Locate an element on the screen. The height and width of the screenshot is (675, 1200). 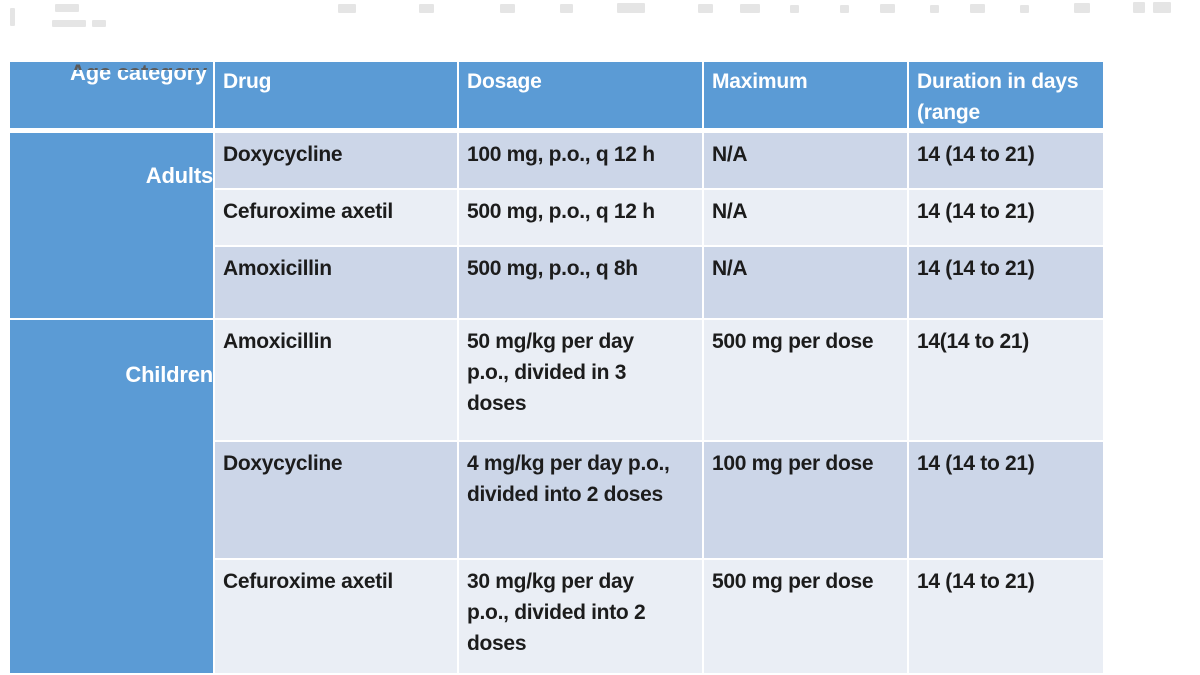
column-header-drug: Drug is located at coordinates (336, 96).